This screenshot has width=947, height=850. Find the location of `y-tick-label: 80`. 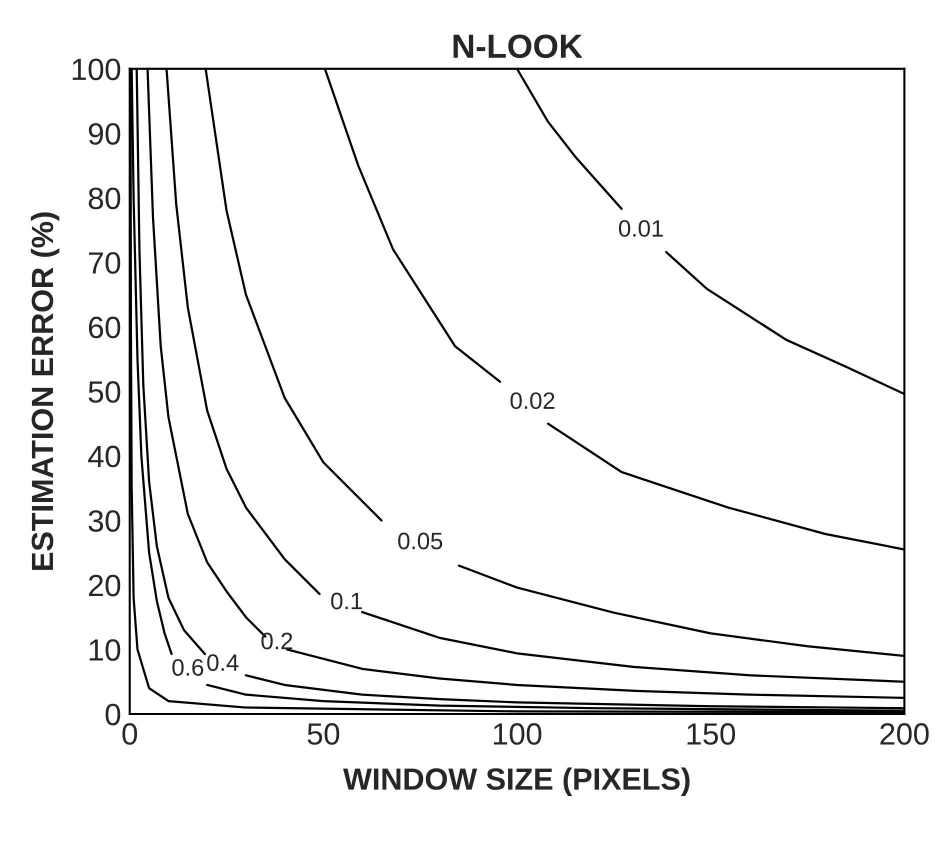

y-tick-label: 80 is located at coordinates (104, 199).